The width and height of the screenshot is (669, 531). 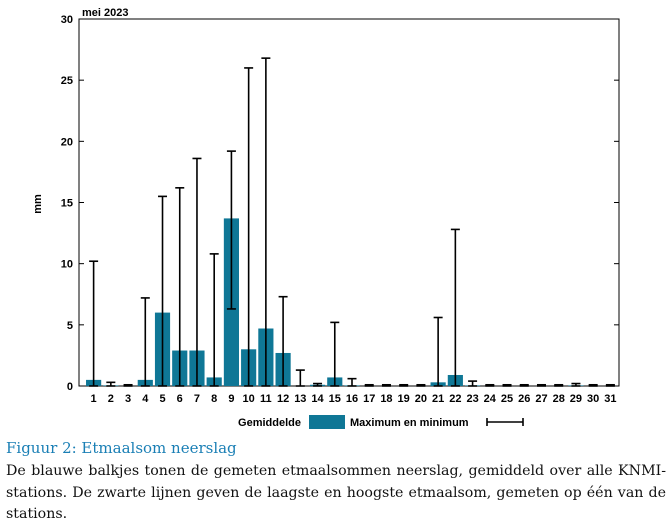 I want to click on x-tick-label: 6, so click(x=180, y=399).